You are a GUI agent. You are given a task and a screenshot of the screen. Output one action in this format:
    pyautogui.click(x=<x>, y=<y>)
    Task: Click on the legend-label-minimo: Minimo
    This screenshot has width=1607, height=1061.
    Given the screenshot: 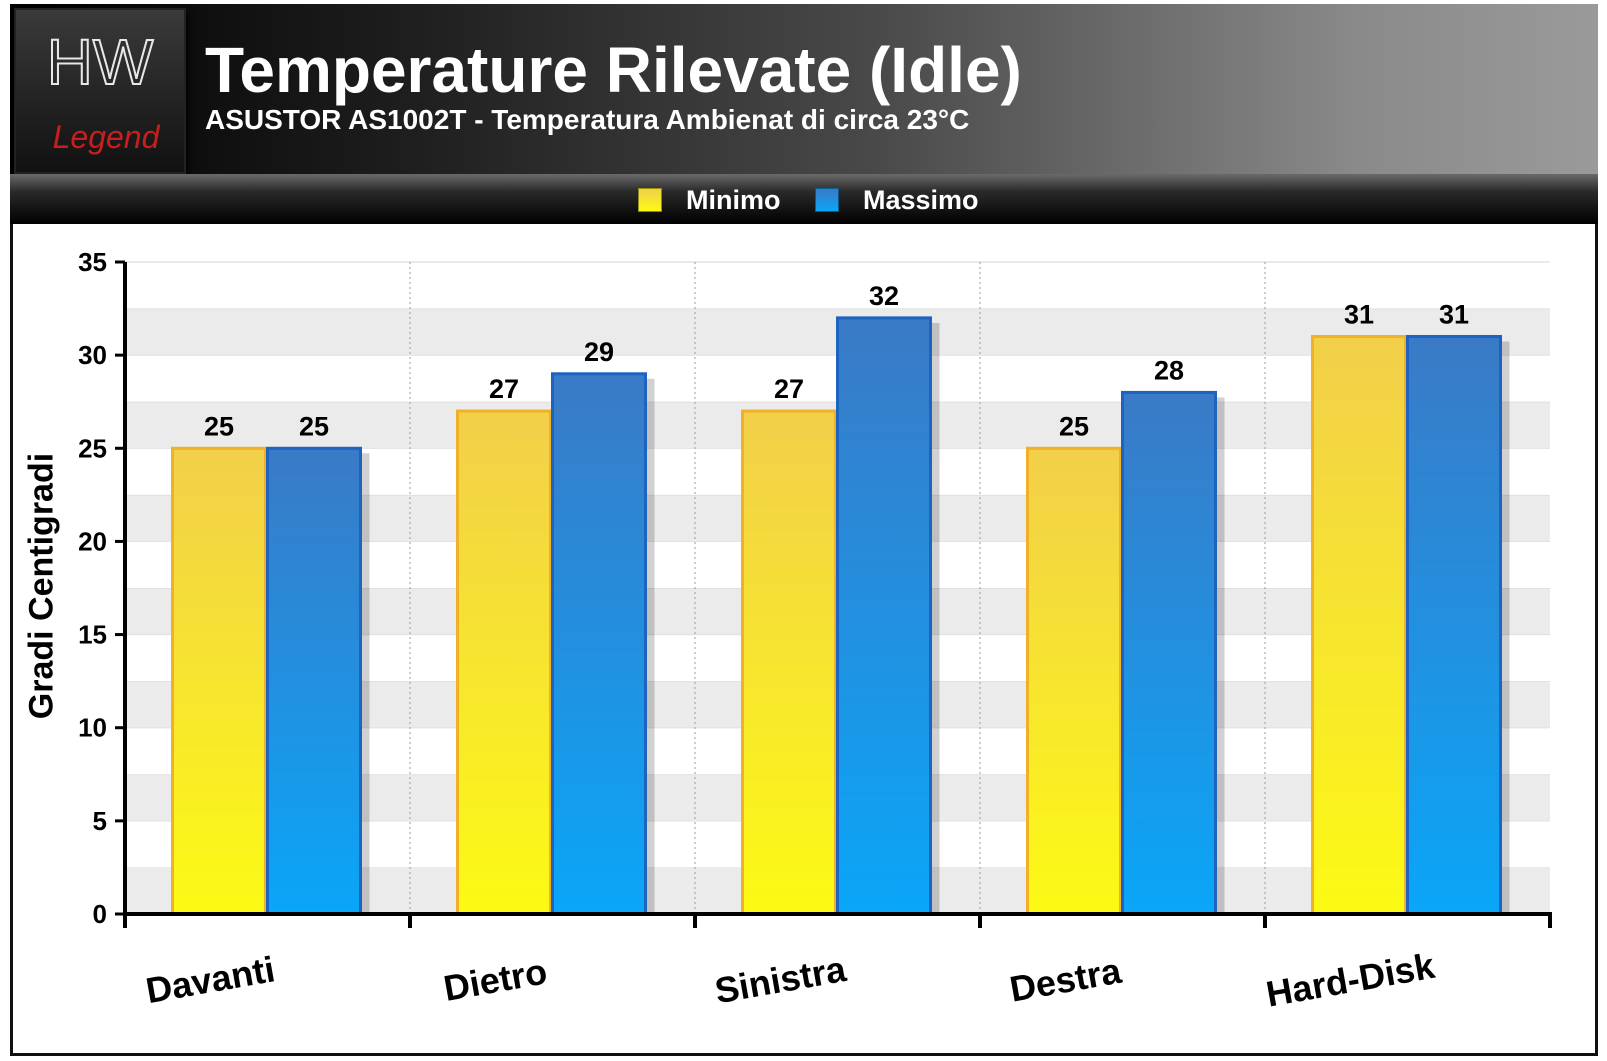 What is the action you would take?
    pyautogui.click(x=733, y=199)
    